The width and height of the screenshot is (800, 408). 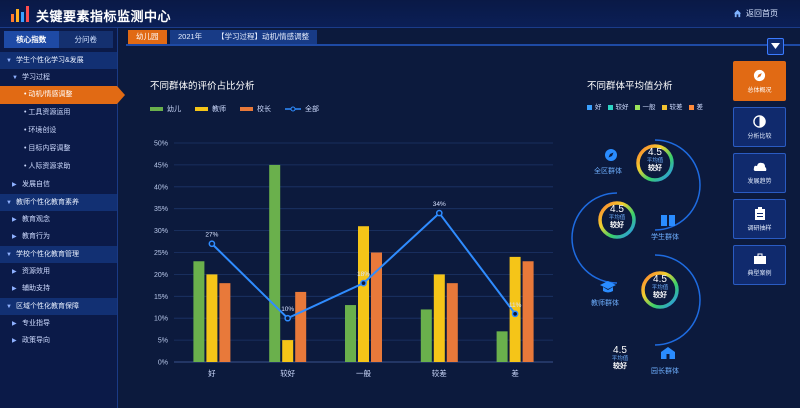 What do you see at coordinates (36, 288) in the screenshot?
I see `sidebar-item-label: 辅助支持` at bounding box center [36, 288].